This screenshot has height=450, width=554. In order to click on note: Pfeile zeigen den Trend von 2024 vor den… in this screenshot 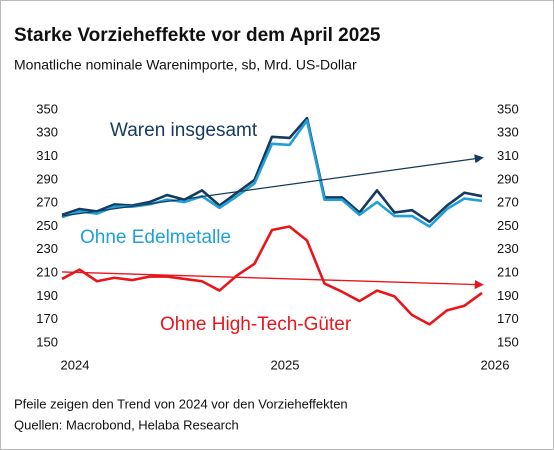, I will do `click(181, 403)`.